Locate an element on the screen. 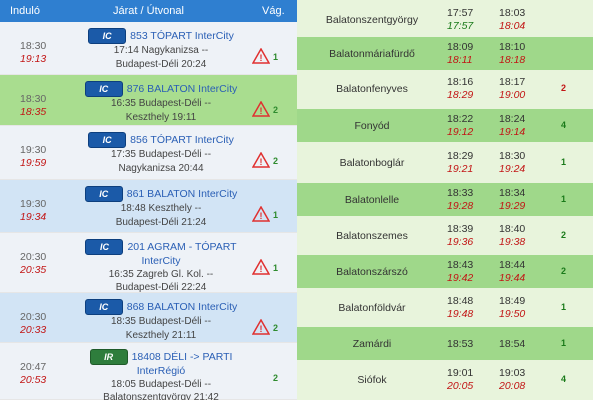 The image size is (593, 400). actual-departure: 19:38 is located at coordinates (512, 241).